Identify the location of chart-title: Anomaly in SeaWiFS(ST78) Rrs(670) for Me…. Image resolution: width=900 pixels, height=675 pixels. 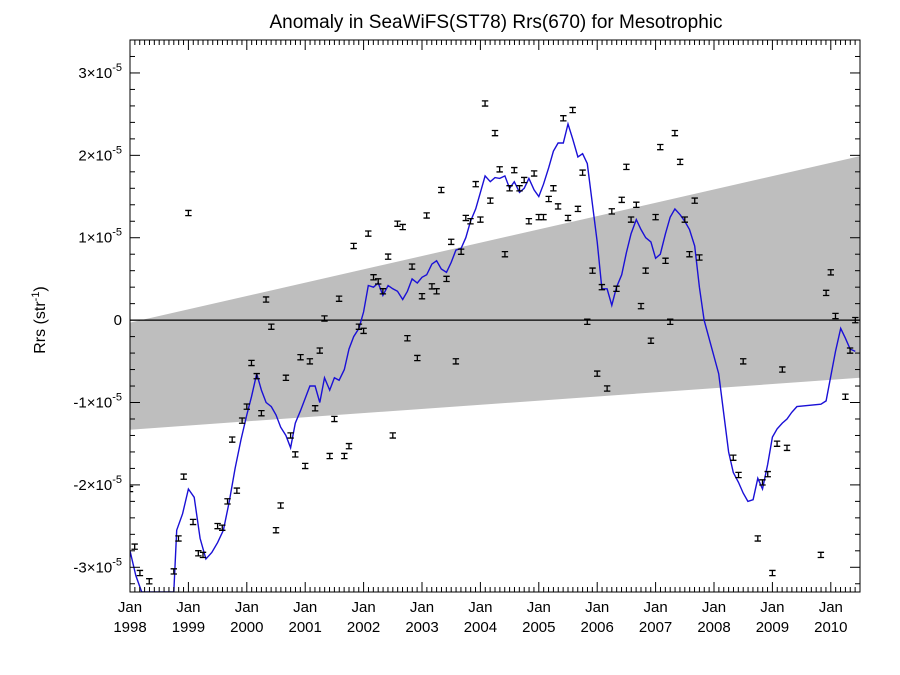
(496, 22).